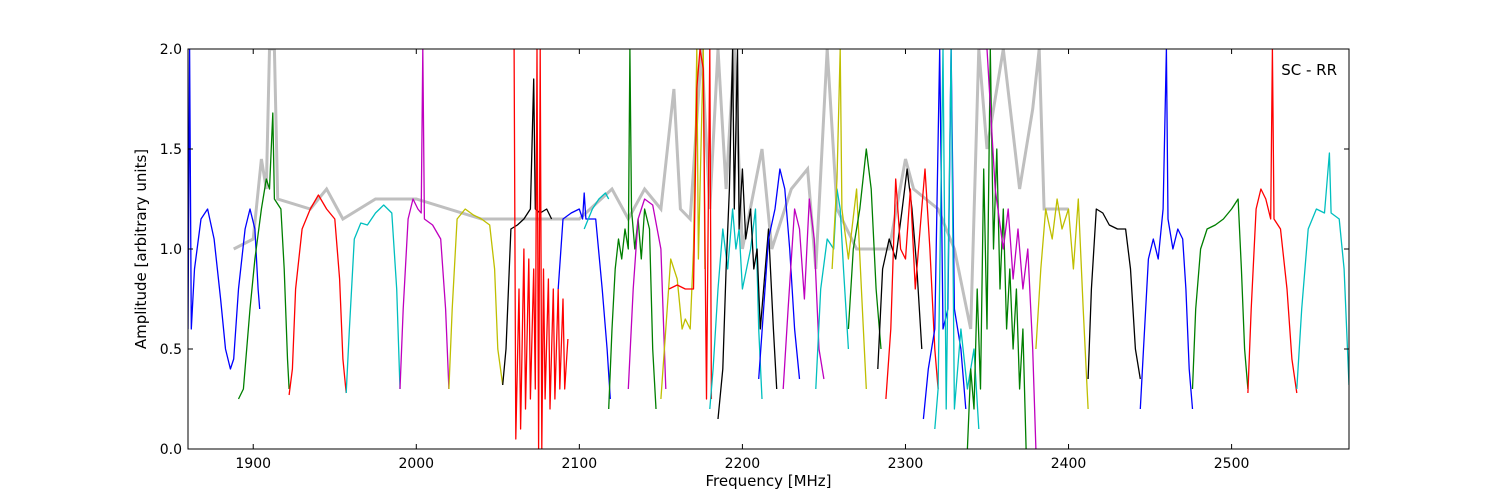 This screenshot has height=500, width=1500. What do you see at coordinates (1232, 464) in the screenshot?
I see `x-tick-label: 2500` at bounding box center [1232, 464].